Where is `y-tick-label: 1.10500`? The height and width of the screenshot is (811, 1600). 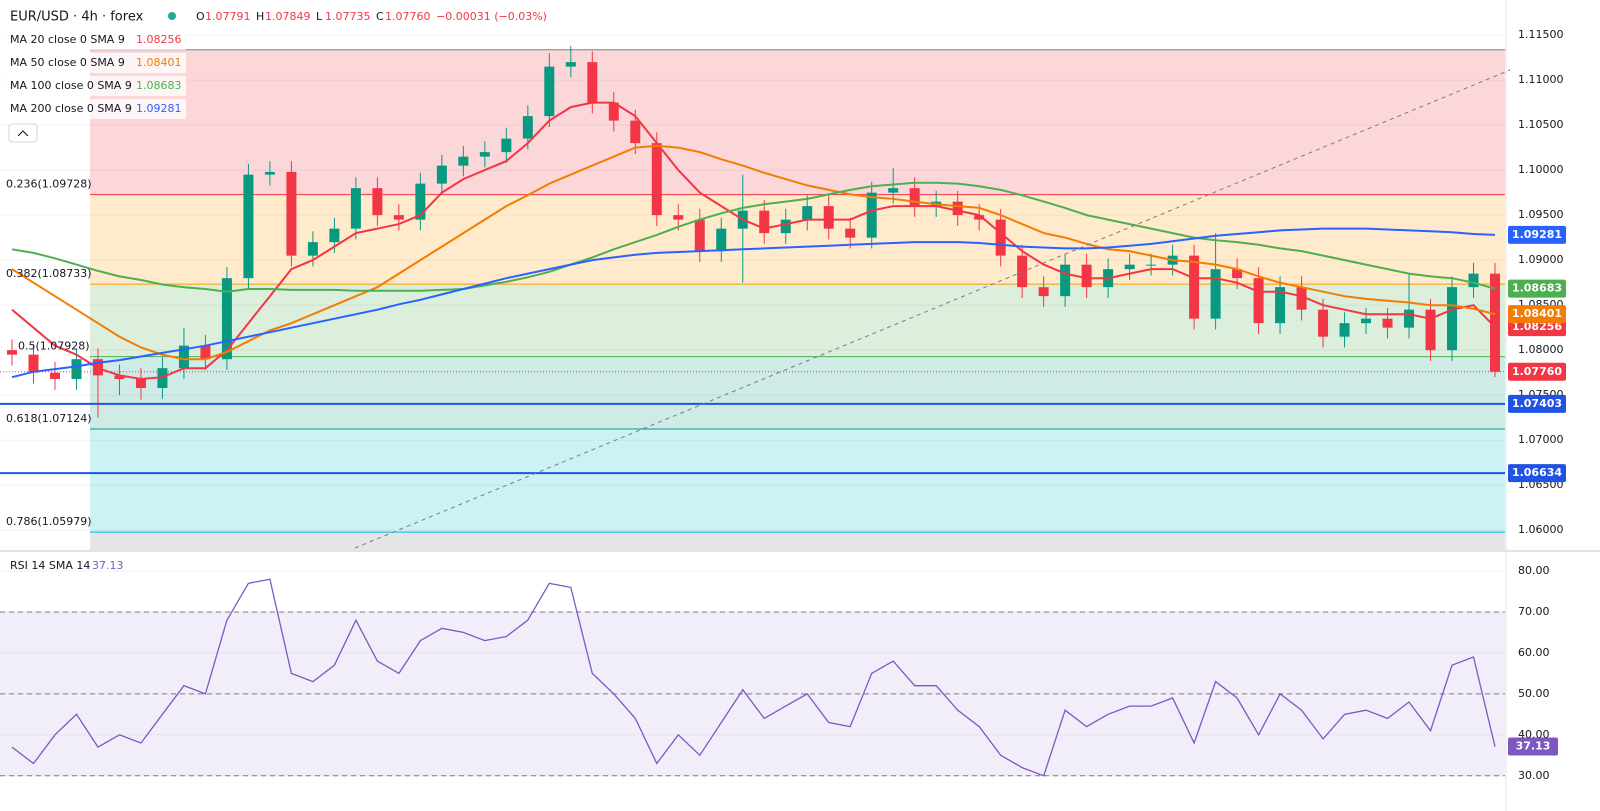 y-tick-label: 1.10500 is located at coordinates (1541, 124).